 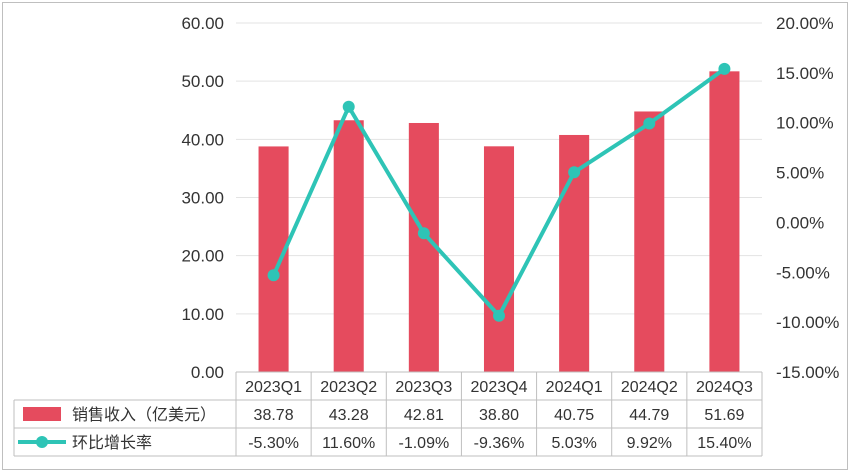 I want to click on y-left-tick-label: 30.00, so click(x=202, y=198).